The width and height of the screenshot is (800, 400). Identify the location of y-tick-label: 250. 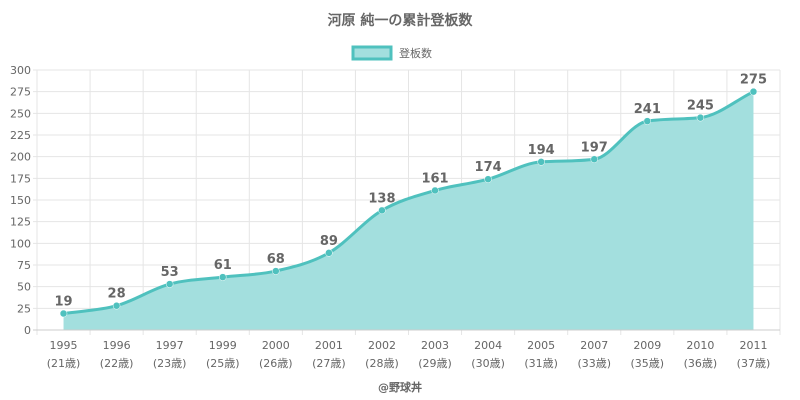
(20, 113).